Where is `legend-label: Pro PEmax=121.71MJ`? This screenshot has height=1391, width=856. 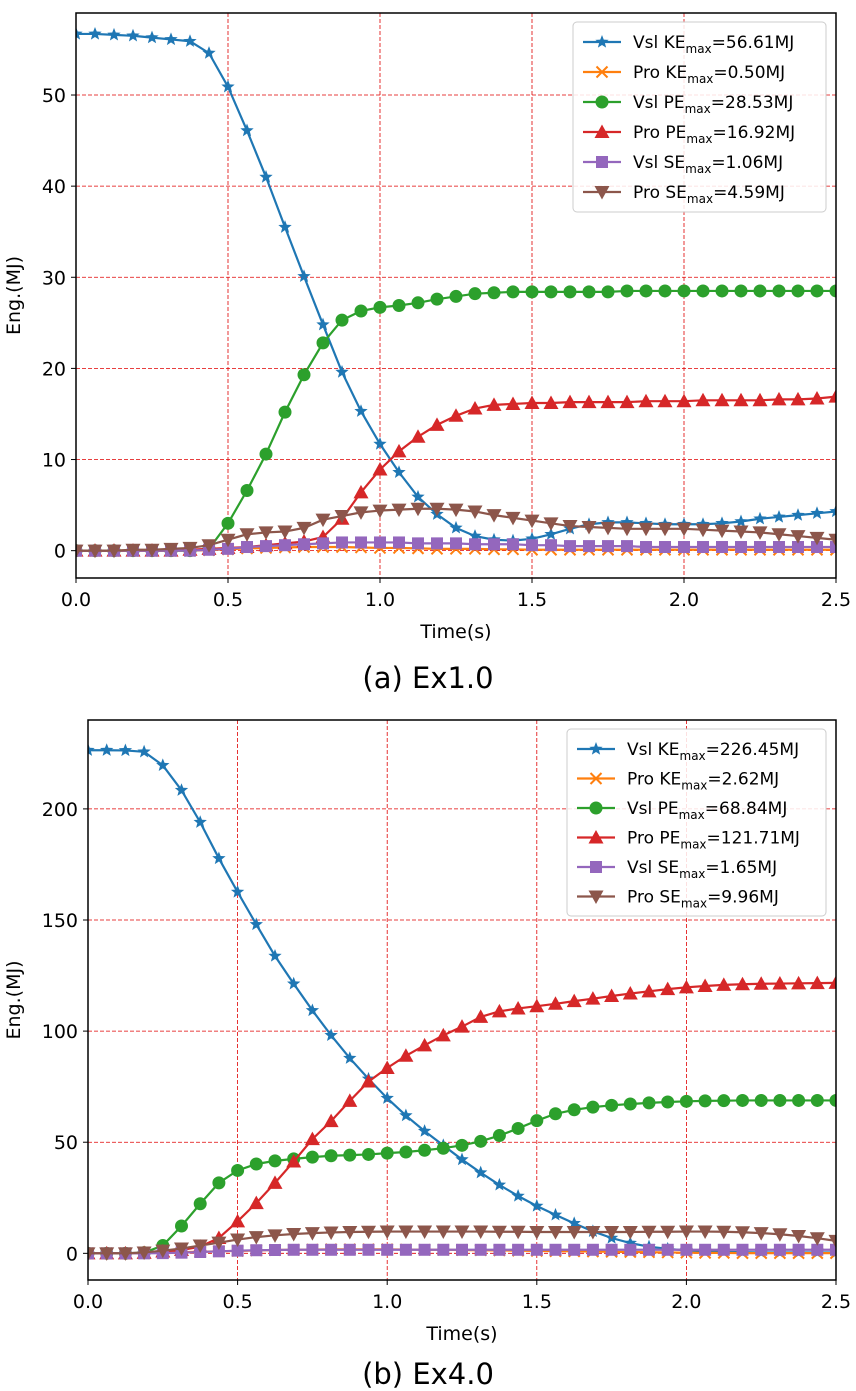
legend-label: Pro PEmax=121.71MJ is located at coordinates (713, 840).